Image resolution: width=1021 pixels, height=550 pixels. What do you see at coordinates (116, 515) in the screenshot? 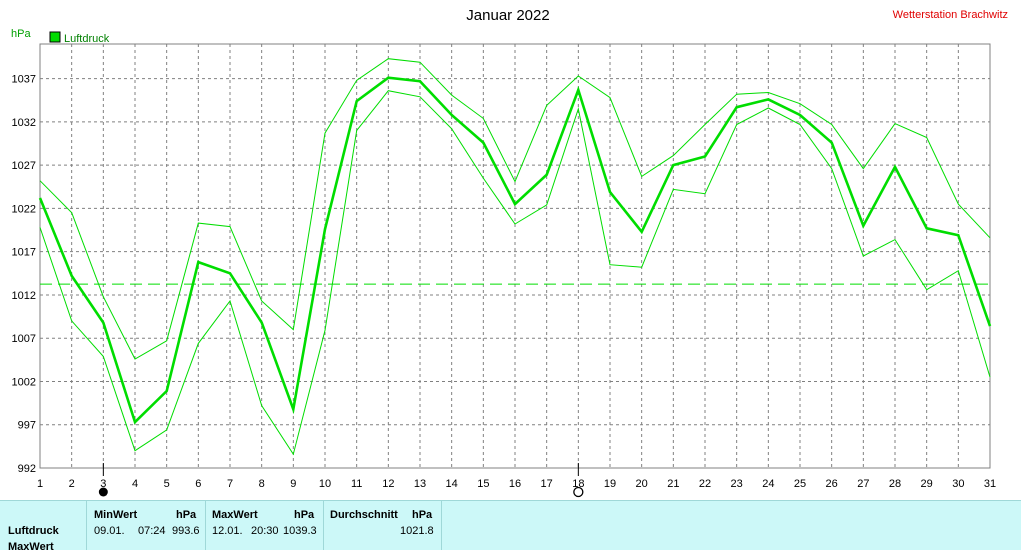
I see `min-header: MinWert` at bounding box center [116, 515].